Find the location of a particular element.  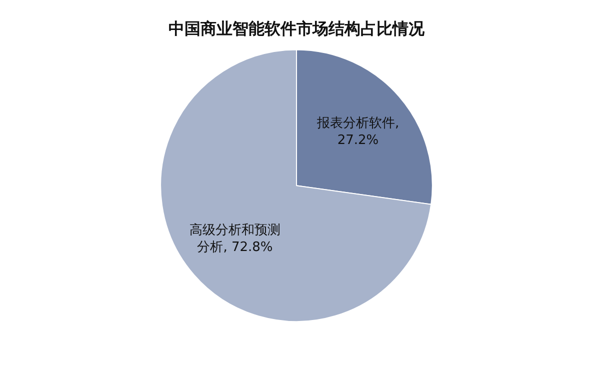

chart-title: 中国商业智能软件市场结构占比情况 is located at coordinates (297, 28).